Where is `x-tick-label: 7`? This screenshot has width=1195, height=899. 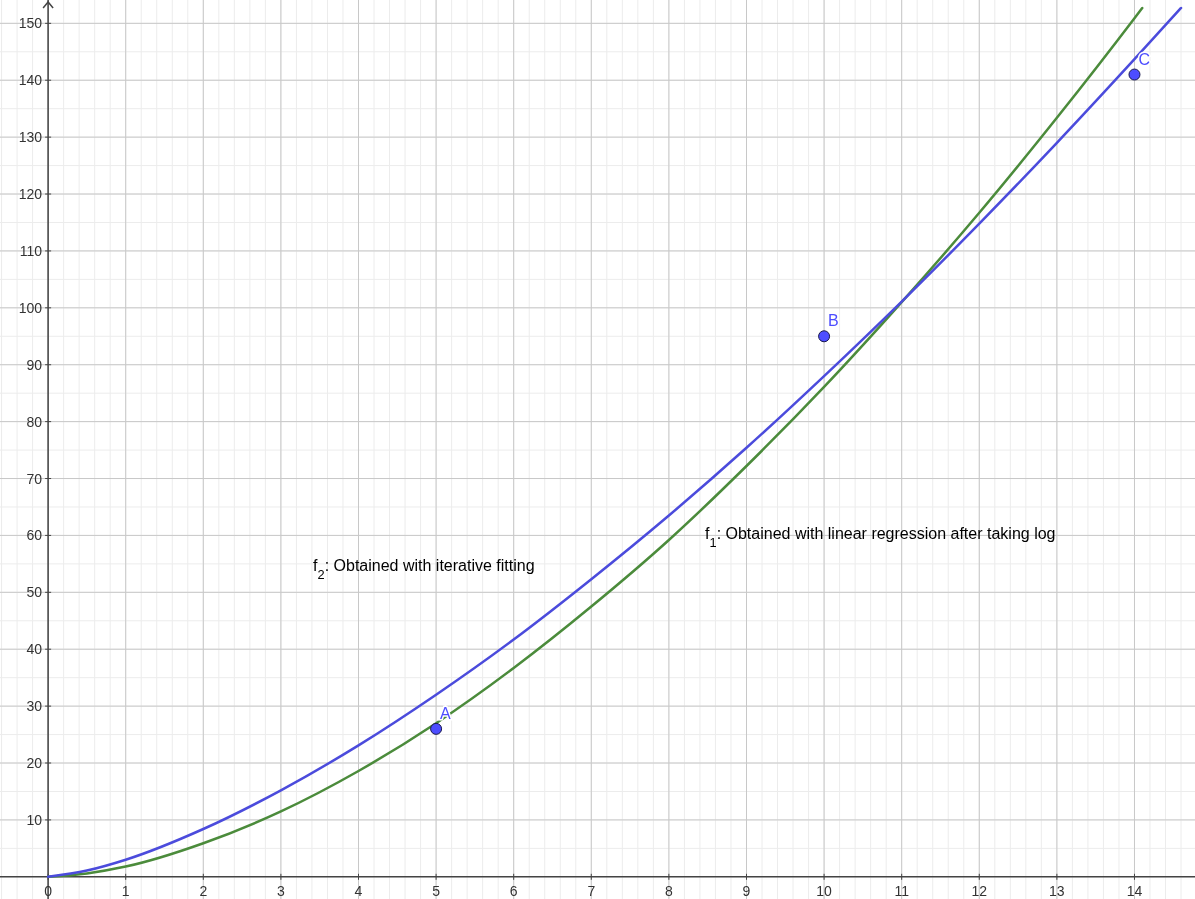
x-tick-label: 7 is located at coordinates (591, 890).